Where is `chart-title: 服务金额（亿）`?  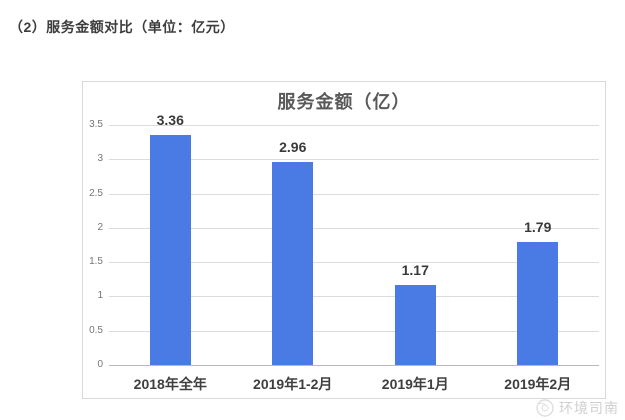
chart-title: 服务金额（亿） is located at coordinates (344, 102).